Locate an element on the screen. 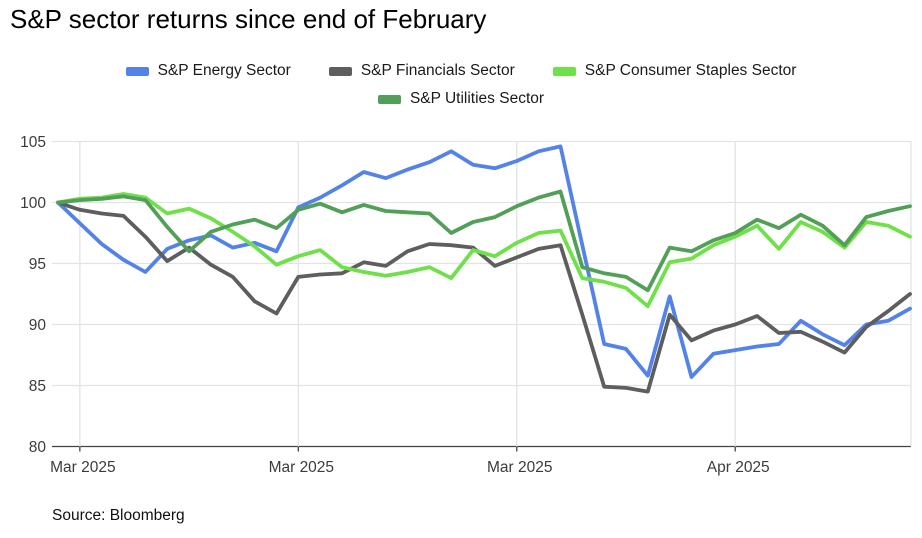 Image resolution: width=922 pixels, height=538 pixels. y-axis-tick-label: 105 is located at coordinates (33, 142).